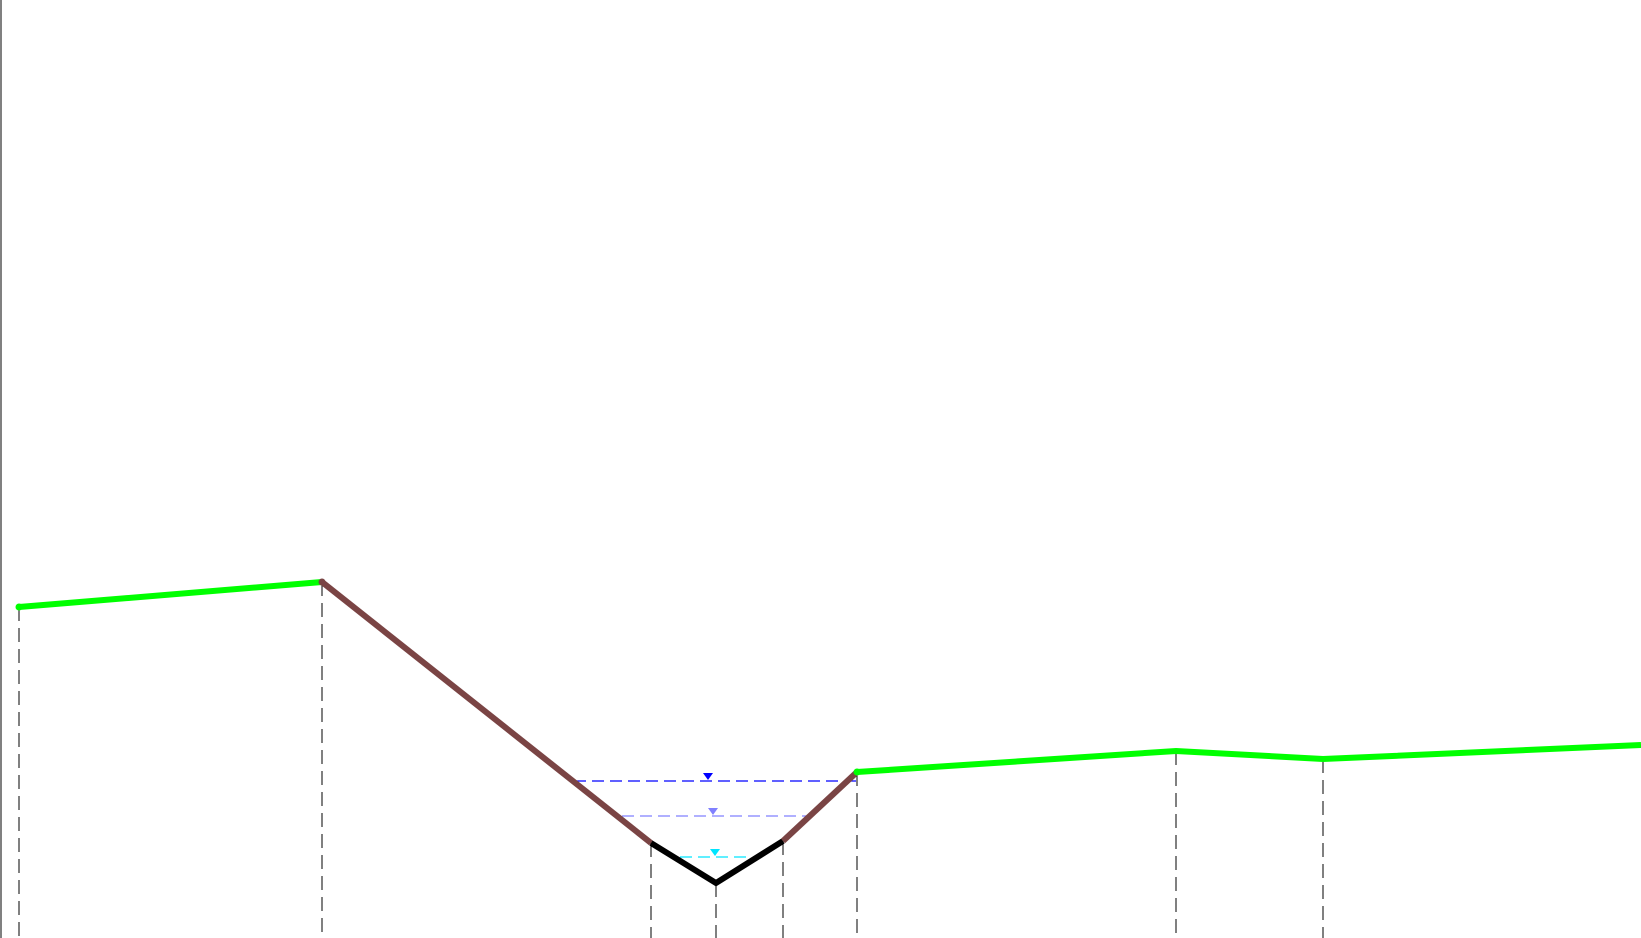  Describe the element at coordinates (486, 712) in the screenshot. I see `left-bank-segment` at that location.